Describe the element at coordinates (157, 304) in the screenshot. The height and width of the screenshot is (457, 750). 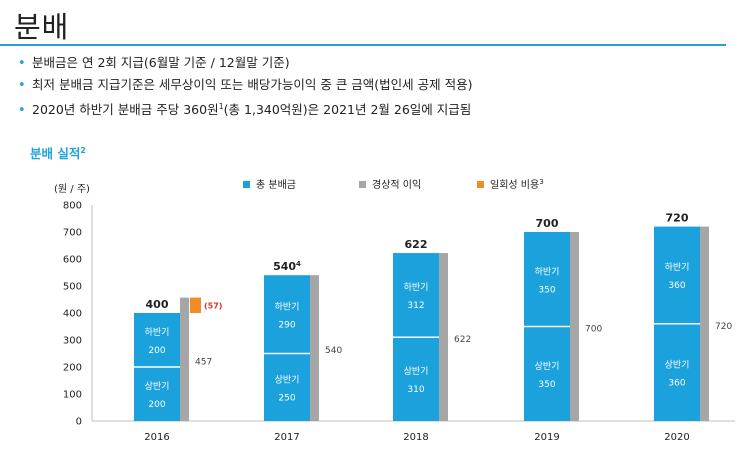
I see `total-distribution-label: 400` at that location.